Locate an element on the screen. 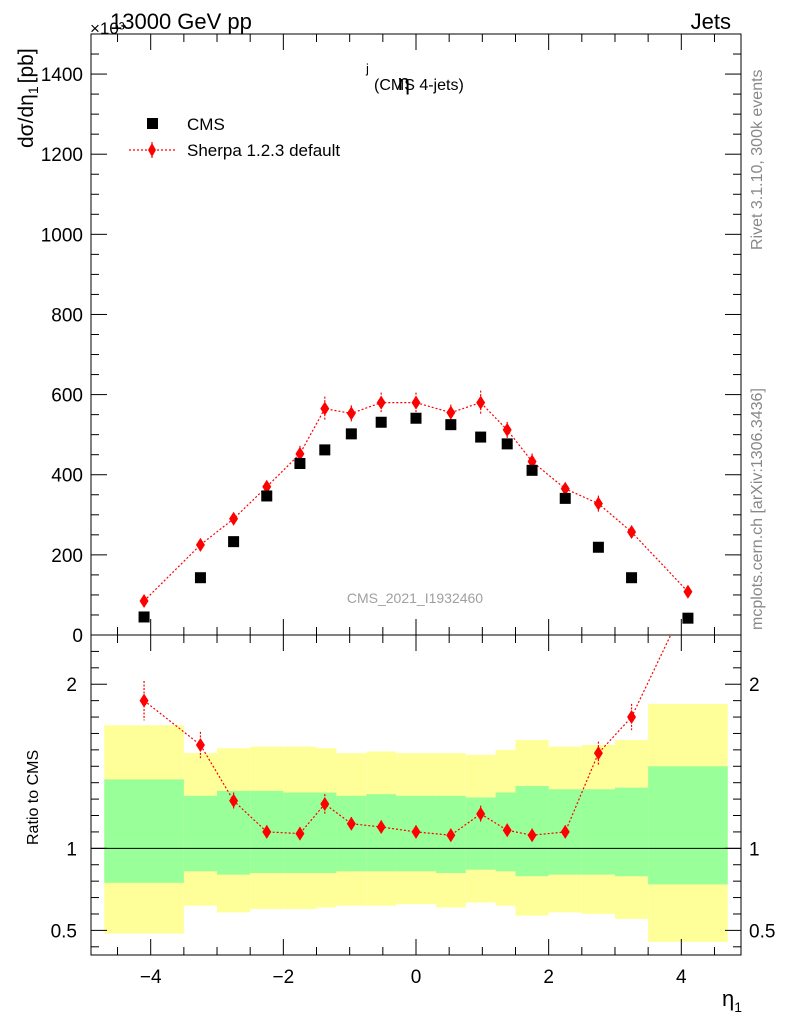 Image resolution: width=786 pixels, height=1024 pixels. ratio-x-tick-label: 4 is located at coordinates (681, 977).